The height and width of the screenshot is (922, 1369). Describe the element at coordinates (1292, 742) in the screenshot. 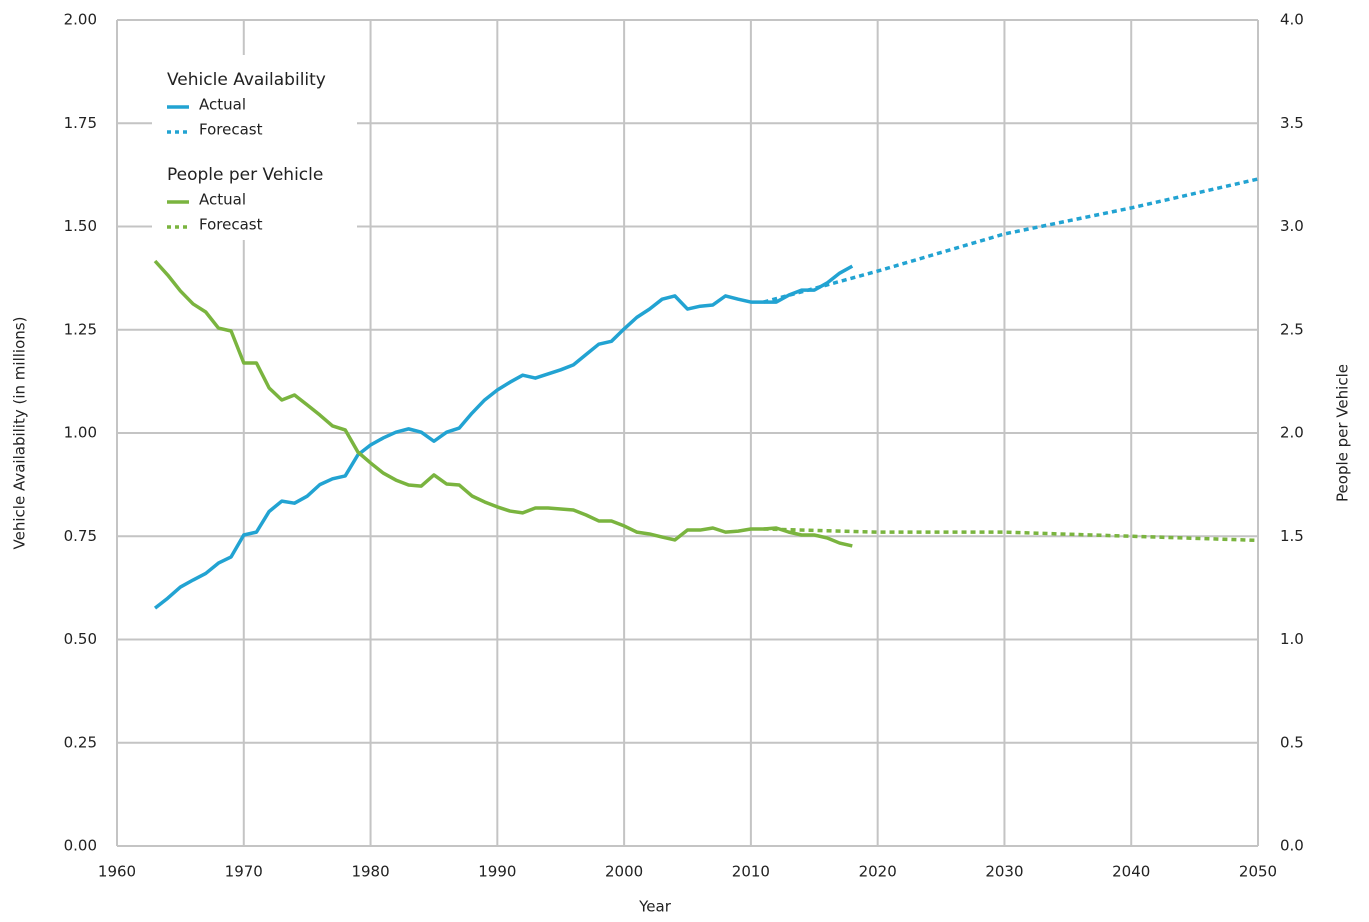

I see `y2-tick-label: 0.5` at that location.